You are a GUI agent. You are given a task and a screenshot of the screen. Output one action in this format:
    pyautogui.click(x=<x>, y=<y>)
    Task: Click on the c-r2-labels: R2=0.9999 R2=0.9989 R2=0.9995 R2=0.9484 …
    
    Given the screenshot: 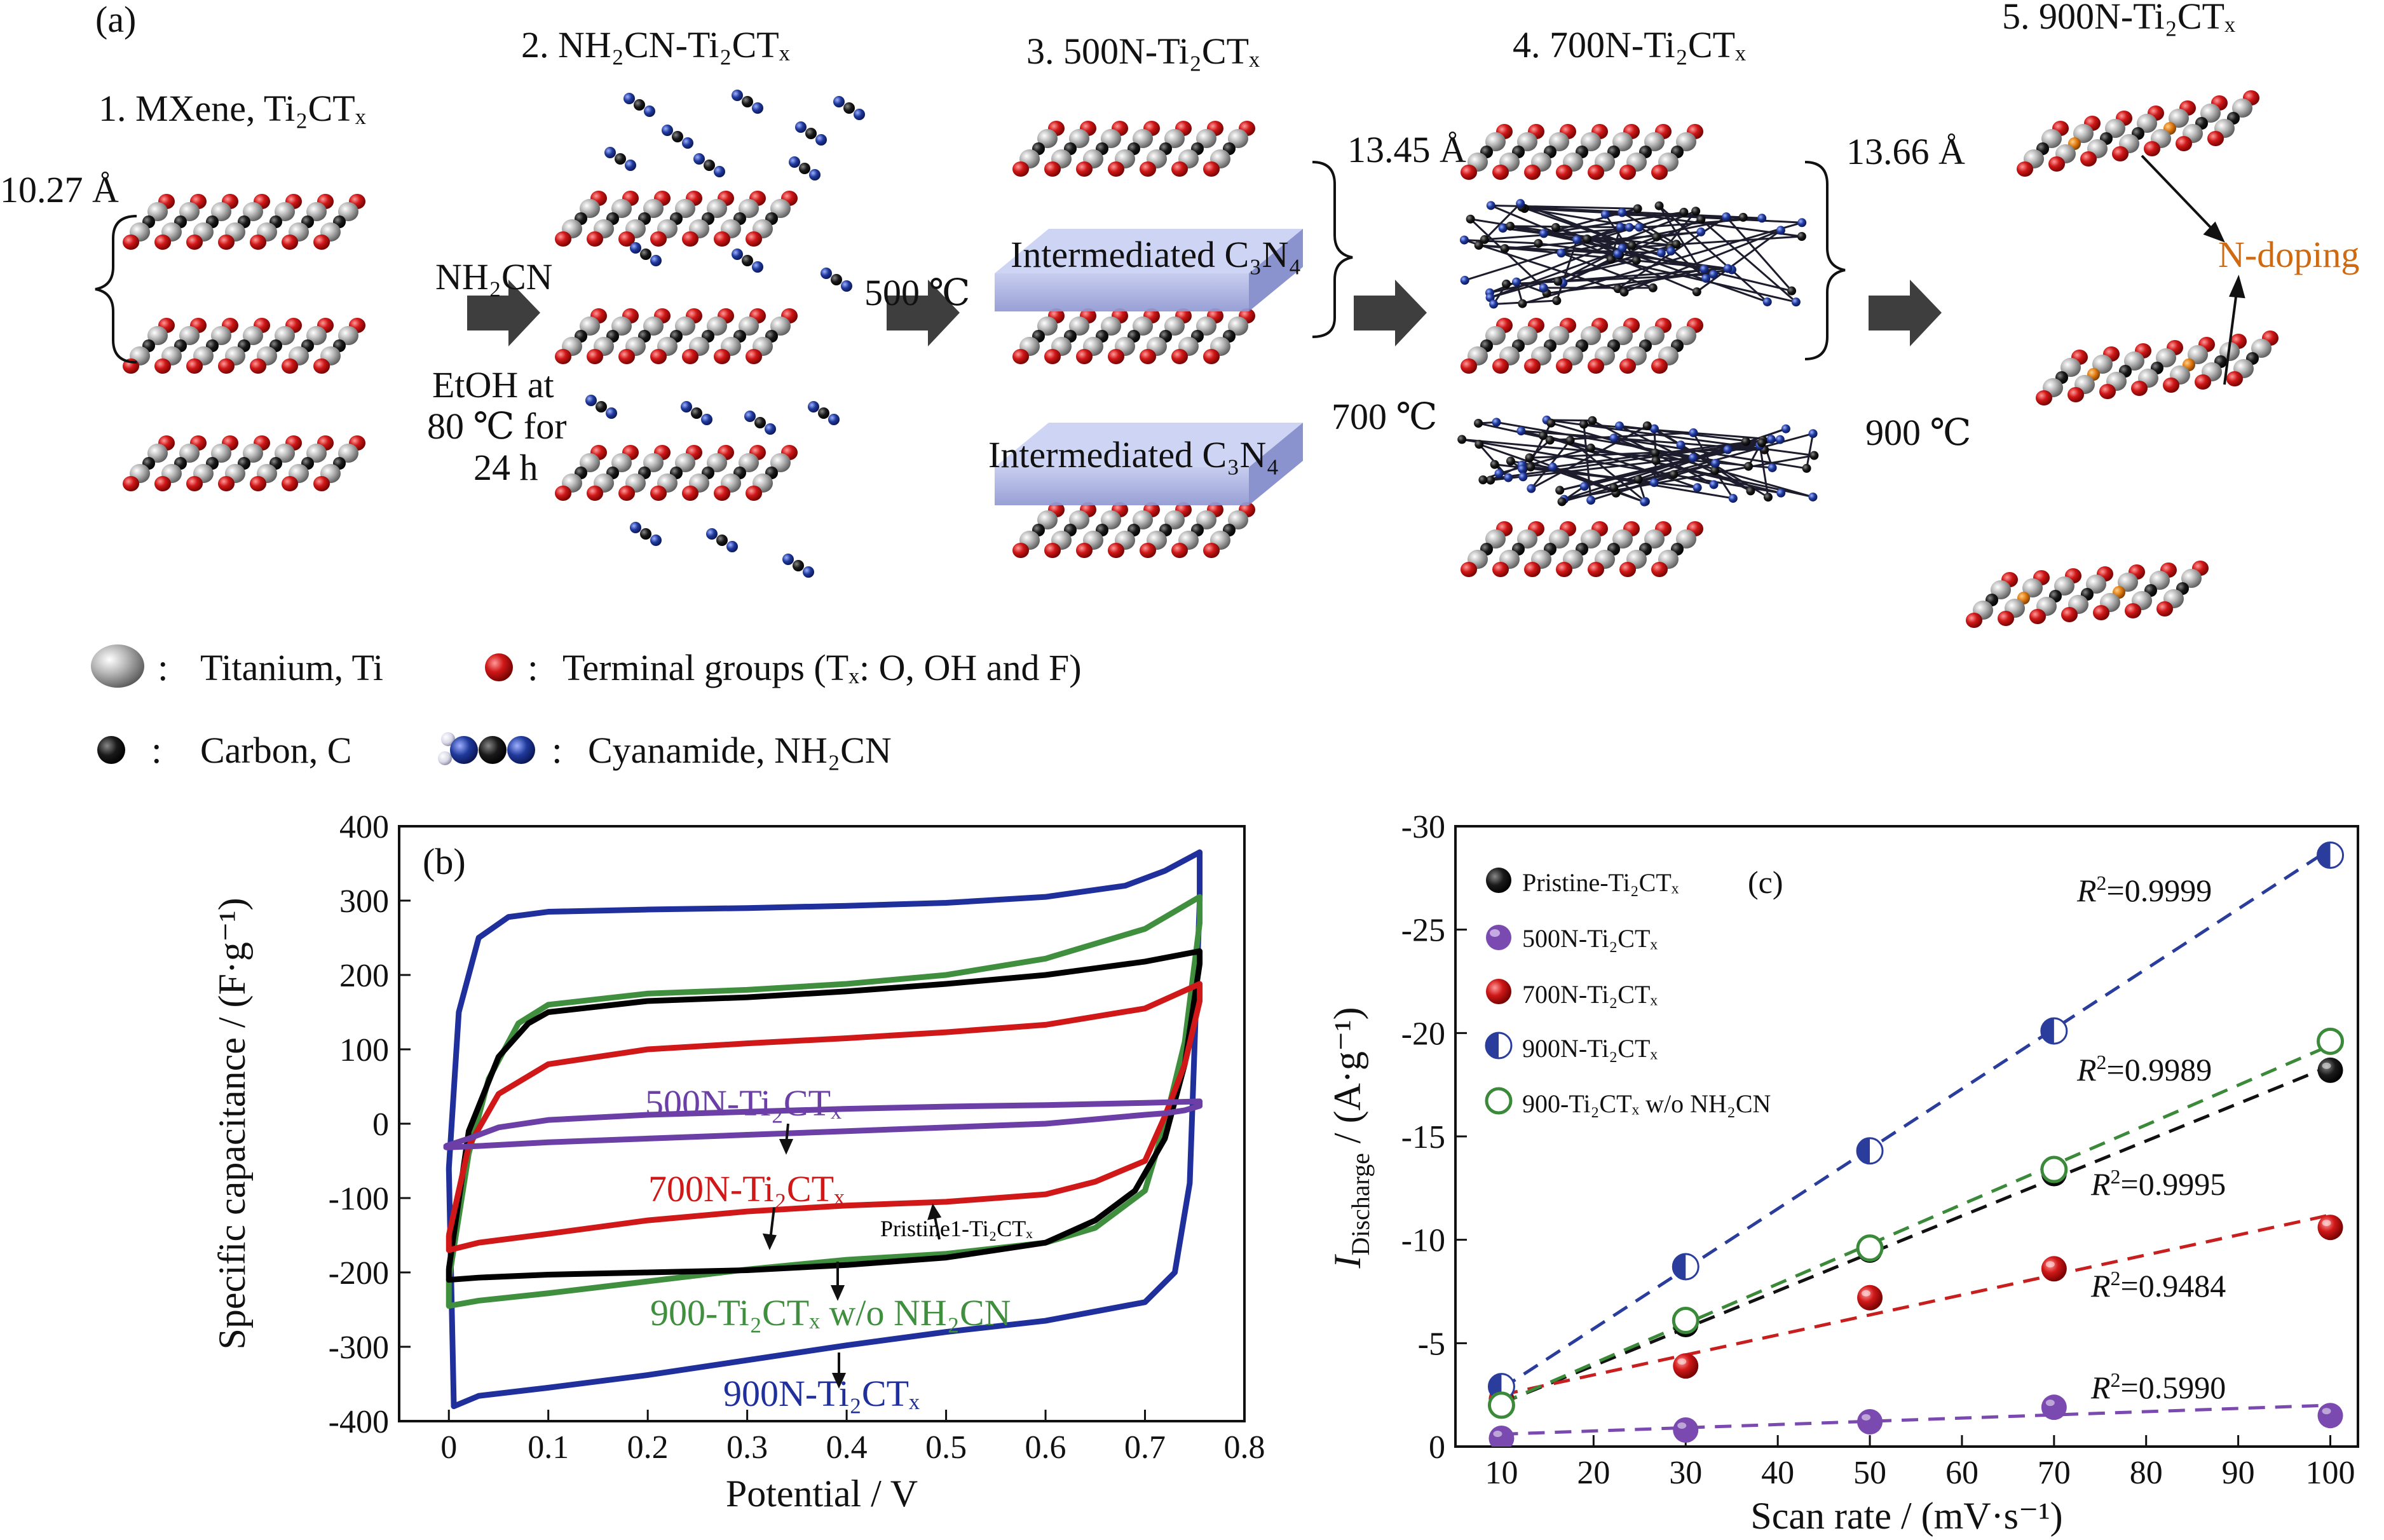 What is the action you would take?
    pyautogui.click(x=2151, y=1138)
    